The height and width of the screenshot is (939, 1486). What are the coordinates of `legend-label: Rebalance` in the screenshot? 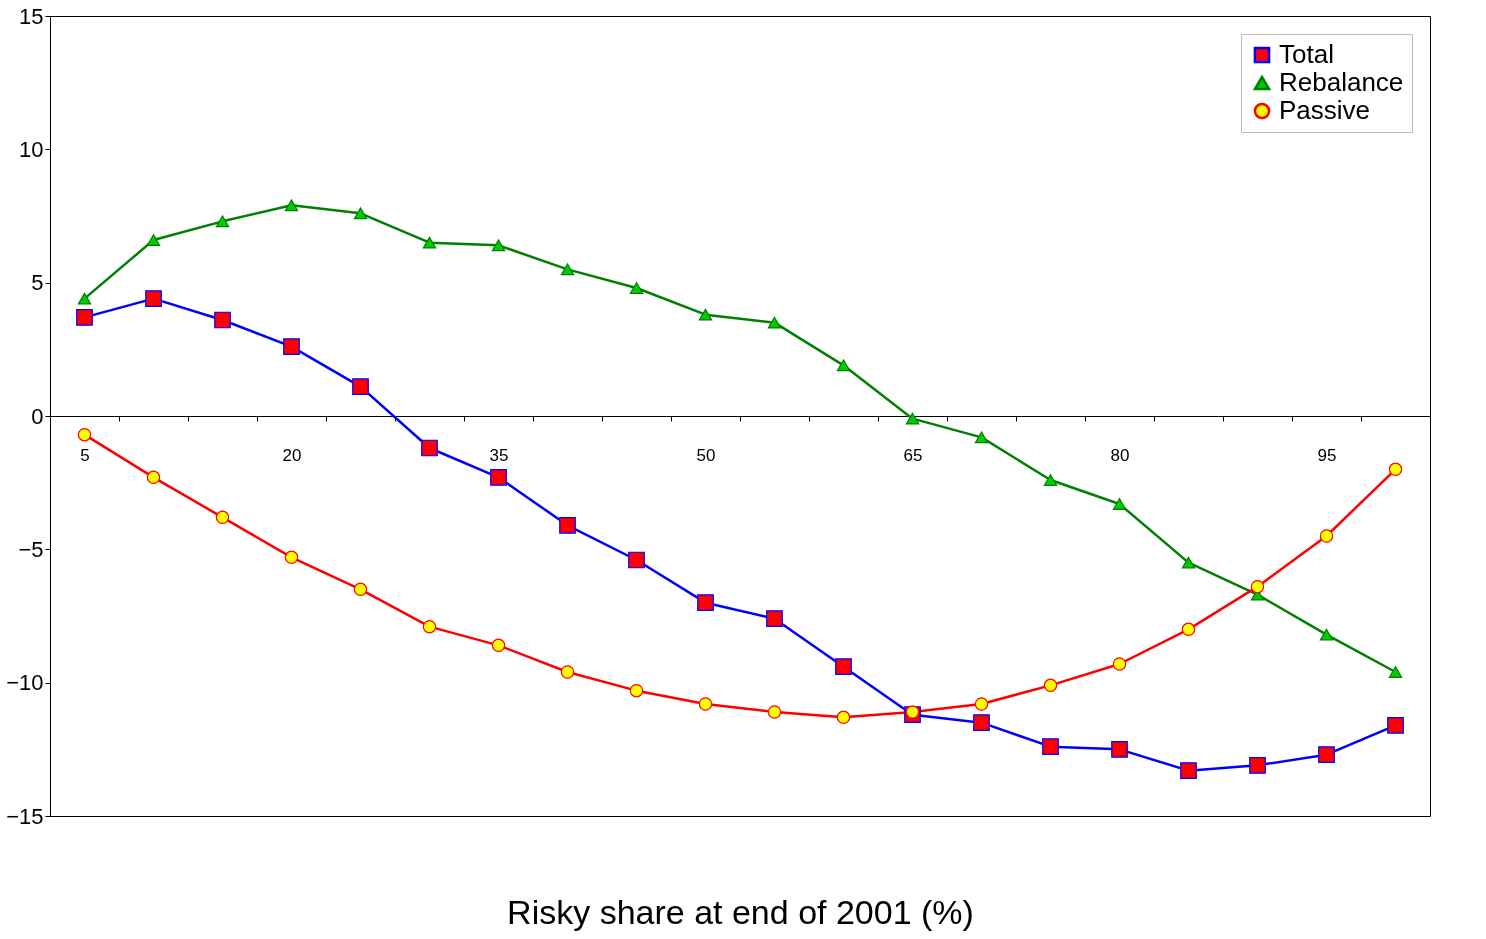 It's located at (1341, 82).